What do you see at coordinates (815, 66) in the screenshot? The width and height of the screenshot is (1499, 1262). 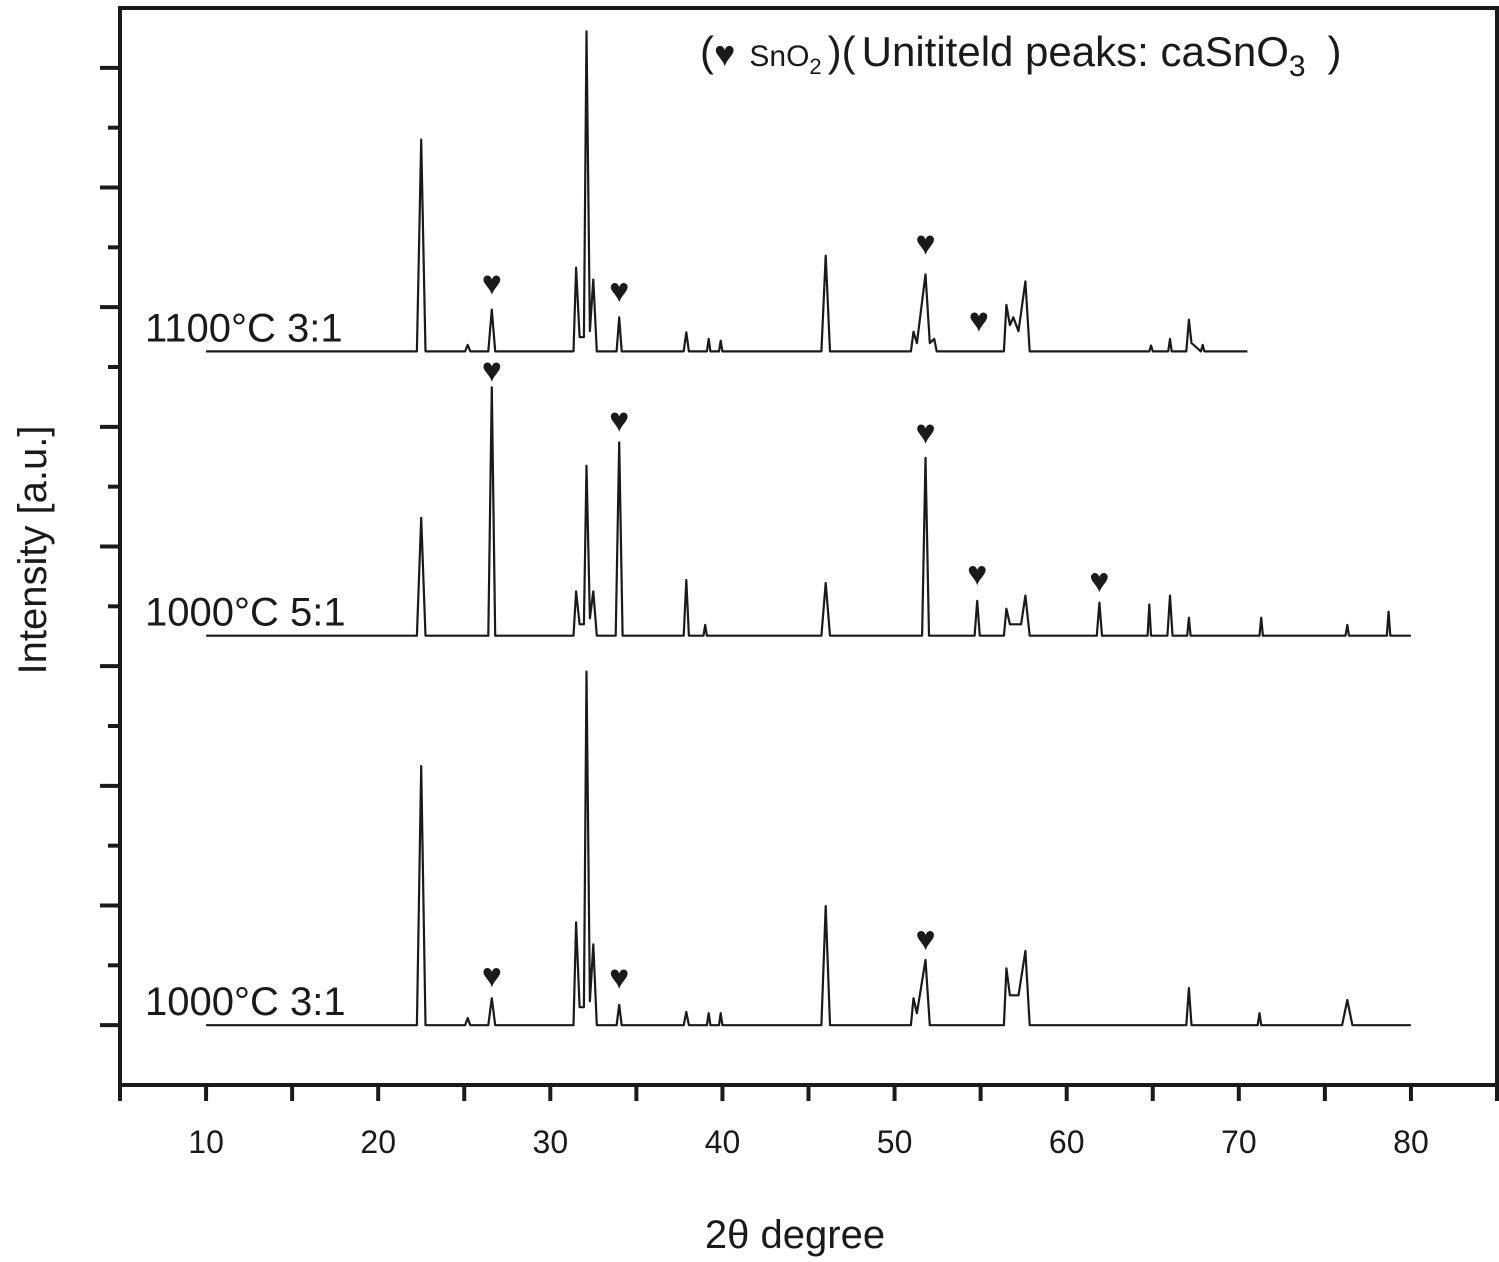 I see `legend-part: 2` at bounding box center [815, 66].